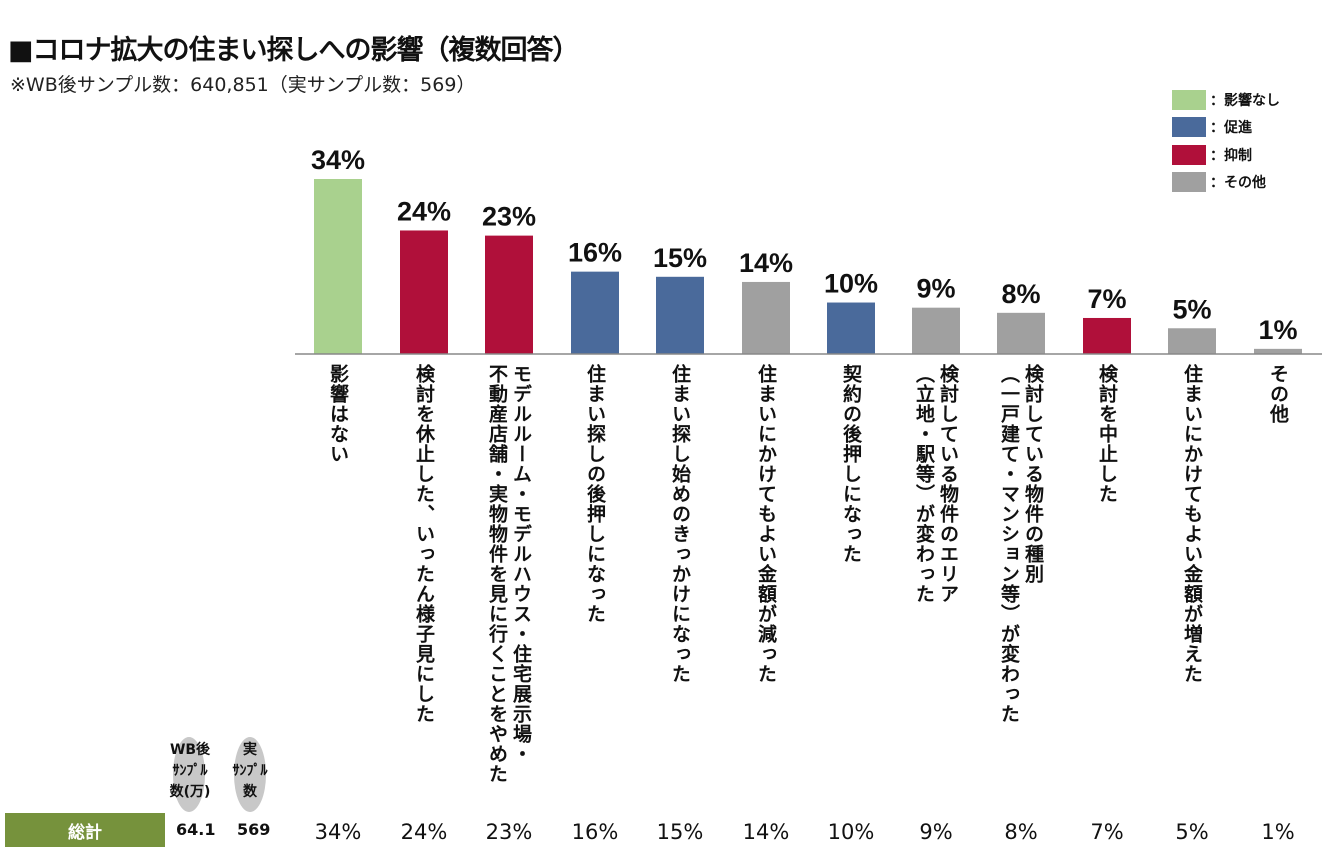  What do you see at coordinates (1231, 128) in the screenshot?
I see `legend-label: ：促進` at bounding box center [1231, 128].